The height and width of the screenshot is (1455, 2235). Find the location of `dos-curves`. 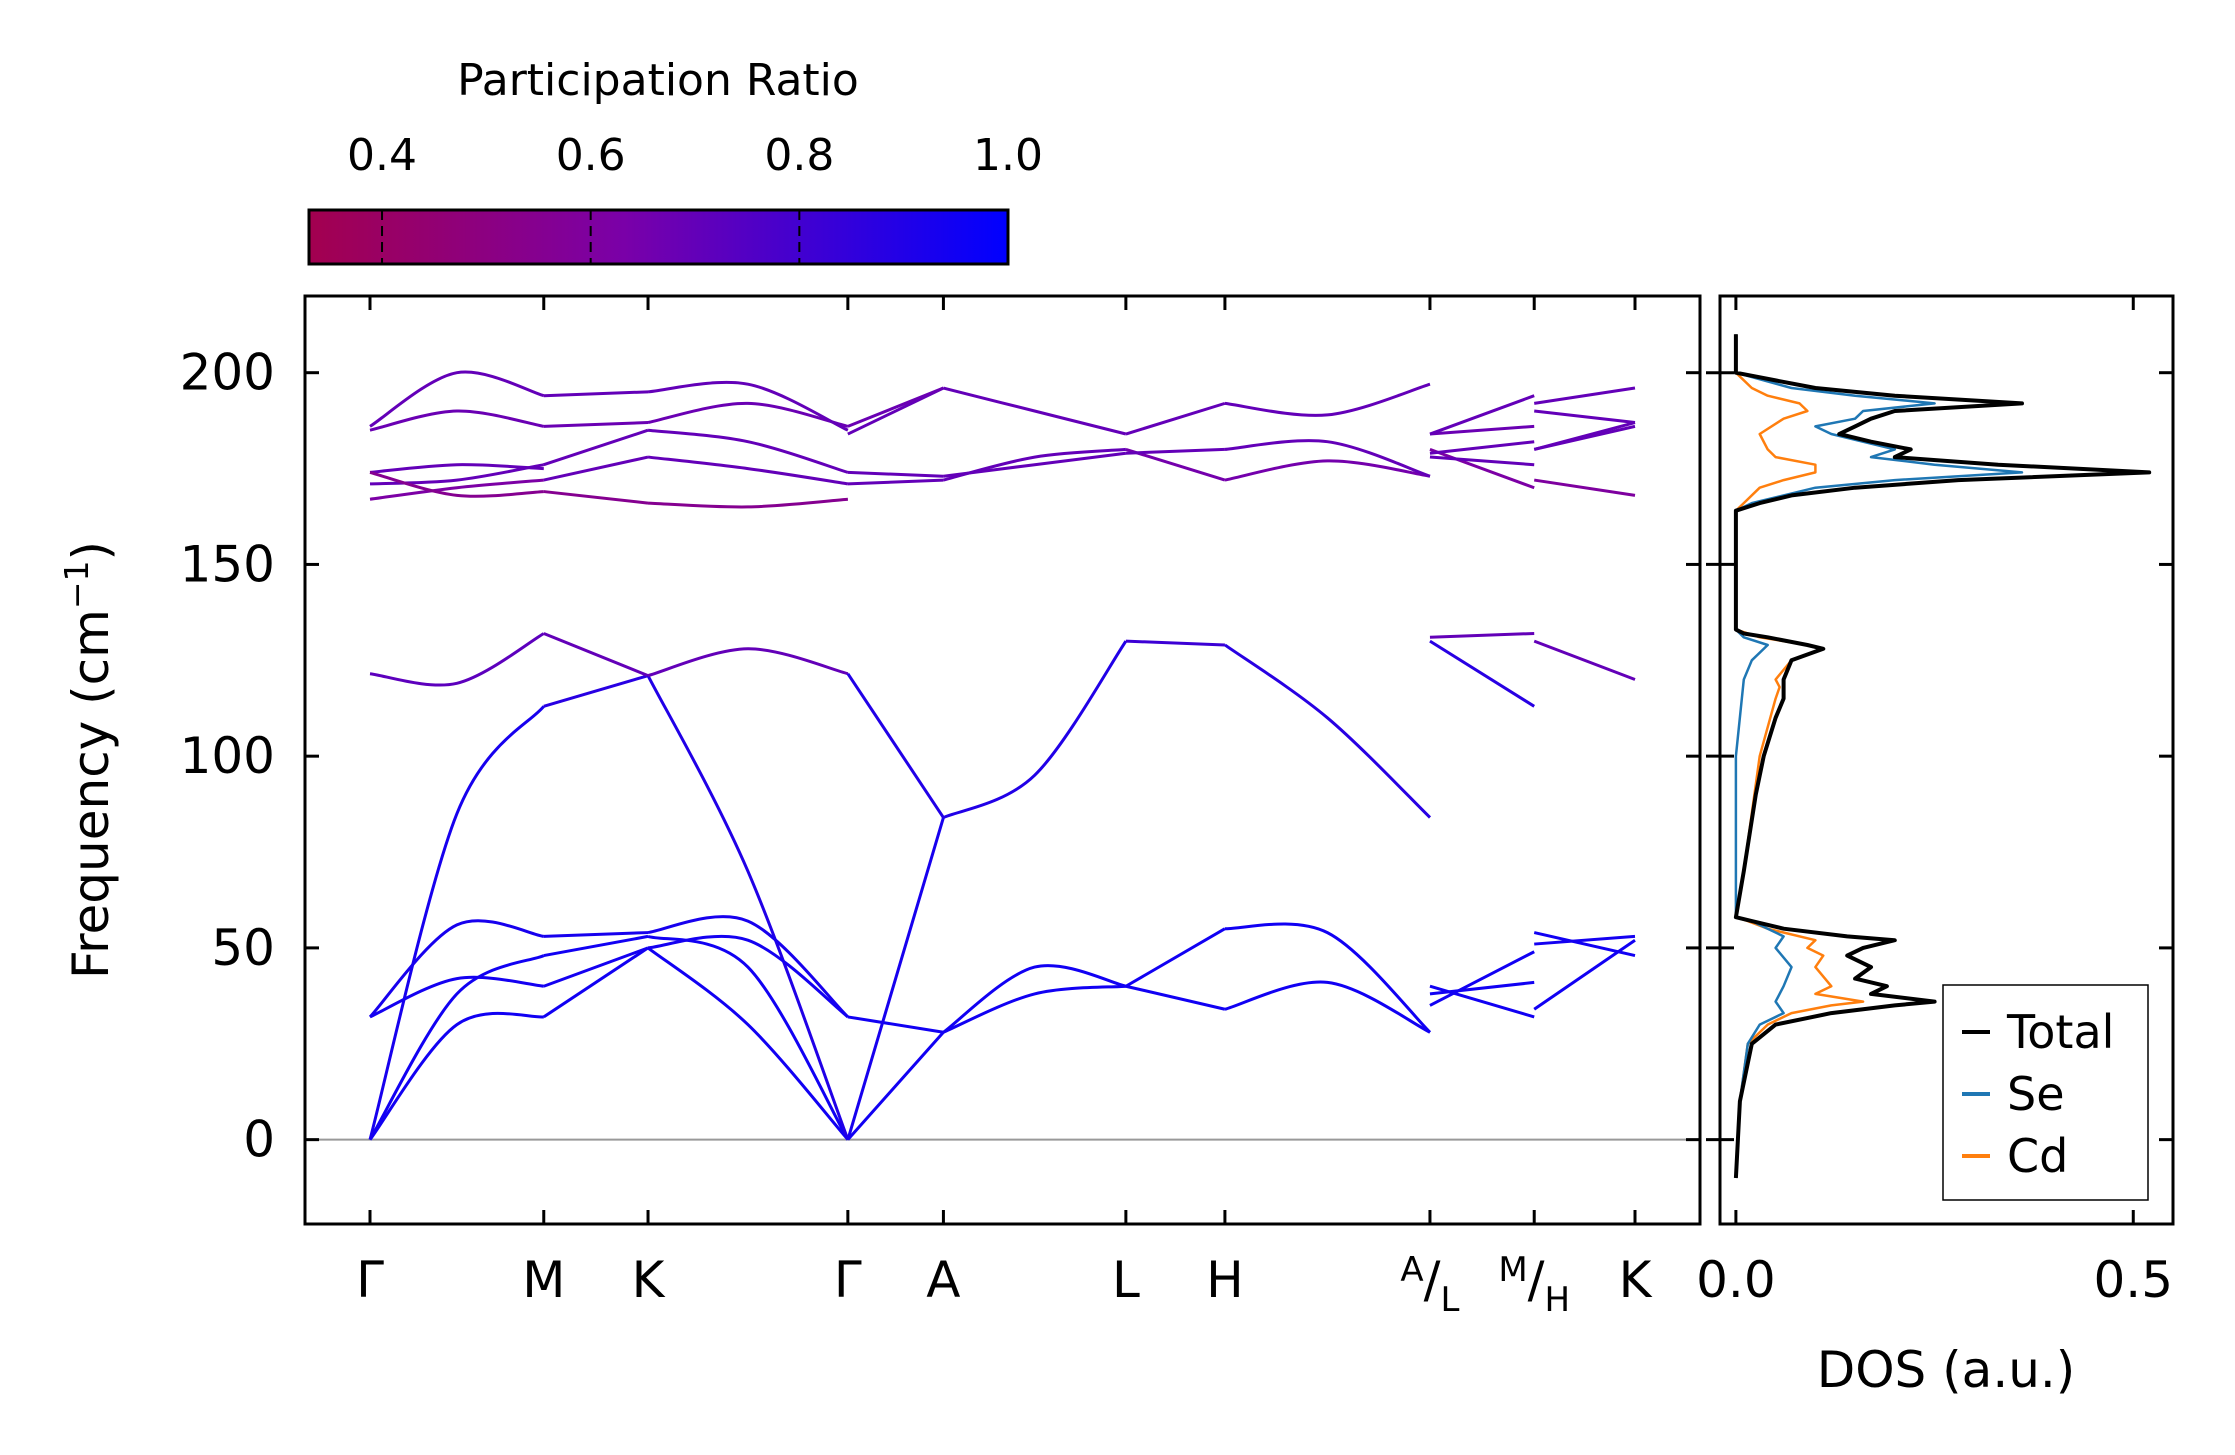

dos-curves is located at coordinates (1942, 756).